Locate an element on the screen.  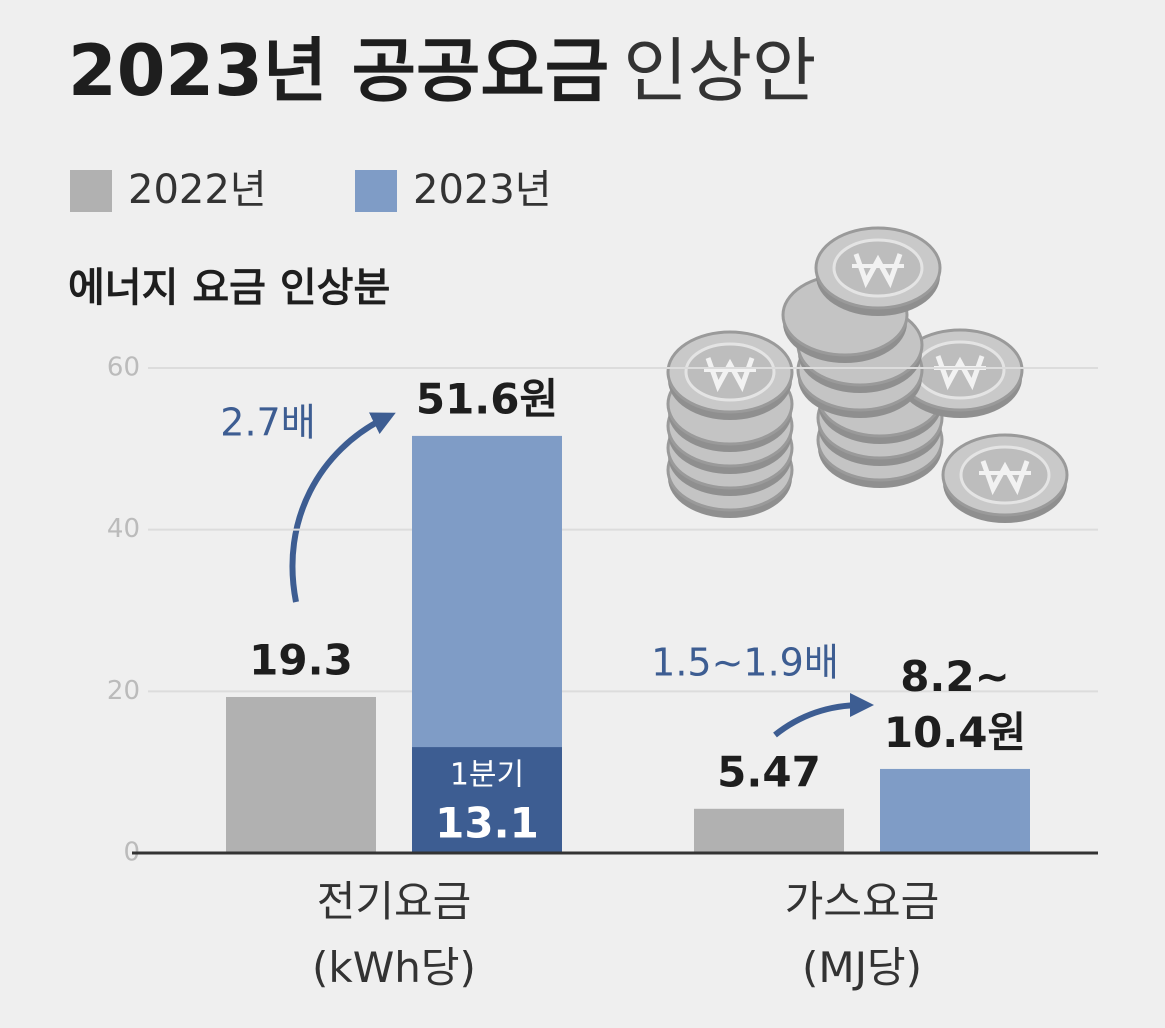
y-tick-label: 20 is located at coordinates (123, 691).